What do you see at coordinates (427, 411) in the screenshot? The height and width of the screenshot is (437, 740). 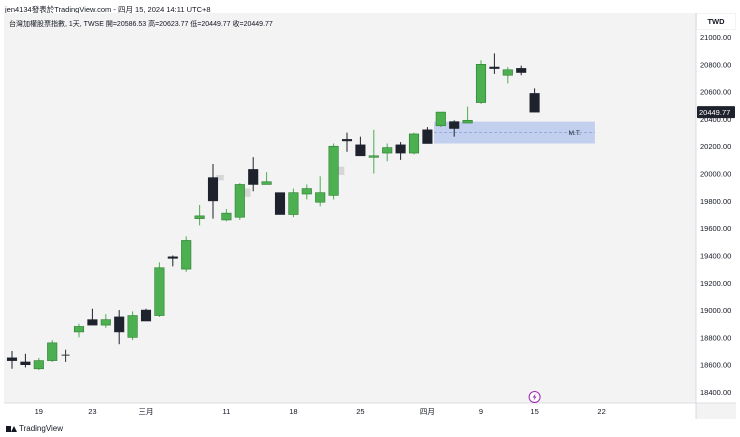 I see `x-tick-label: 四月` at bounding box center [427, 411].